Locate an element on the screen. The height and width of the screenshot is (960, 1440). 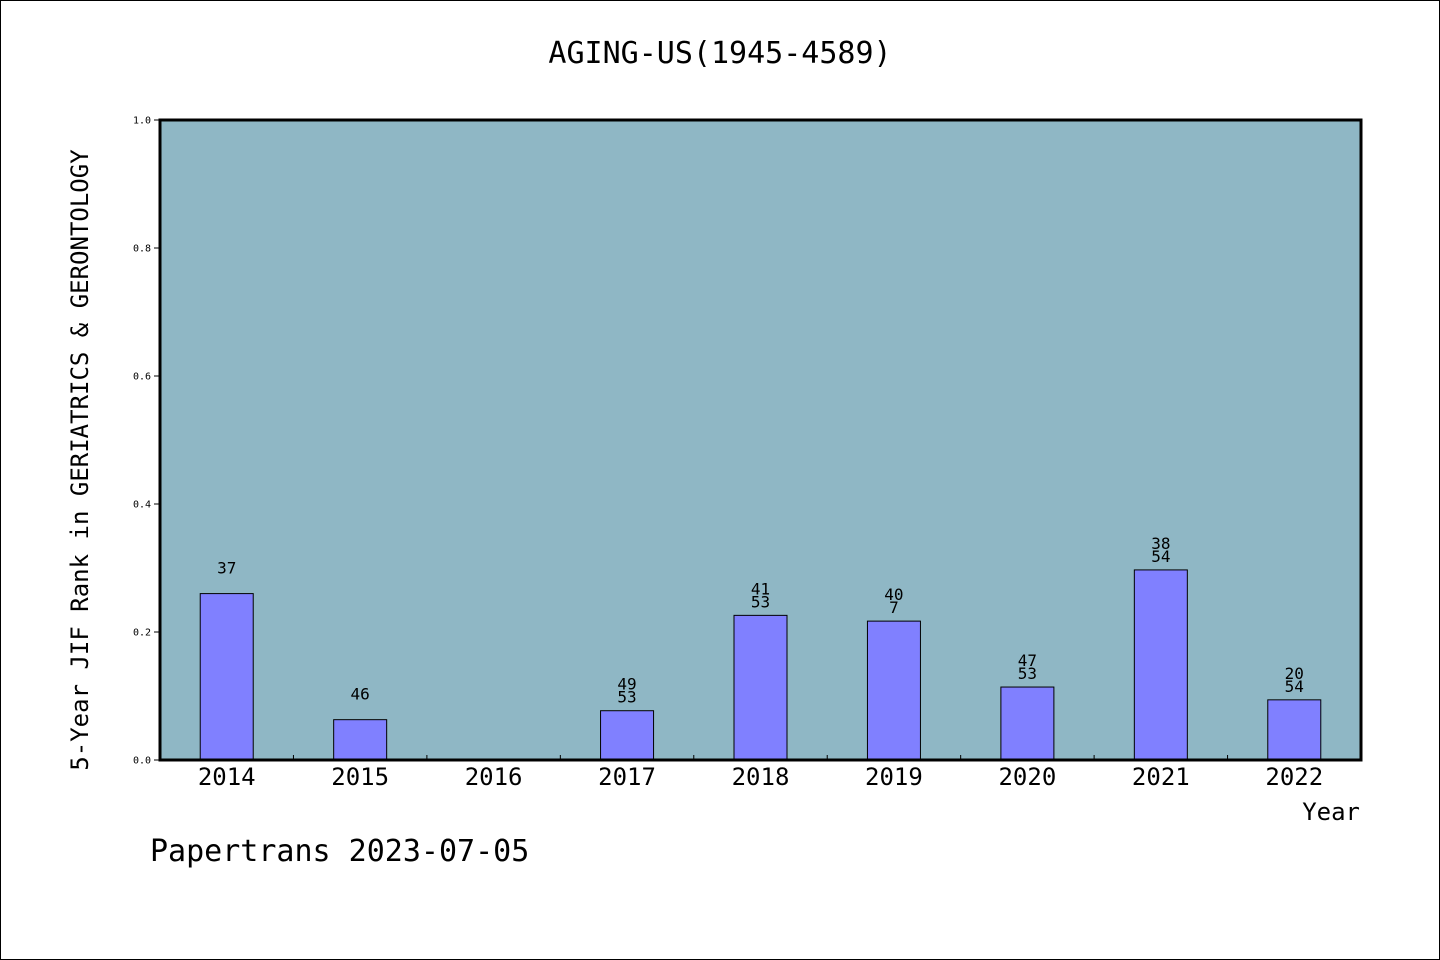
bar-label-2018-2: 53 is located at coordinates (760, 601).